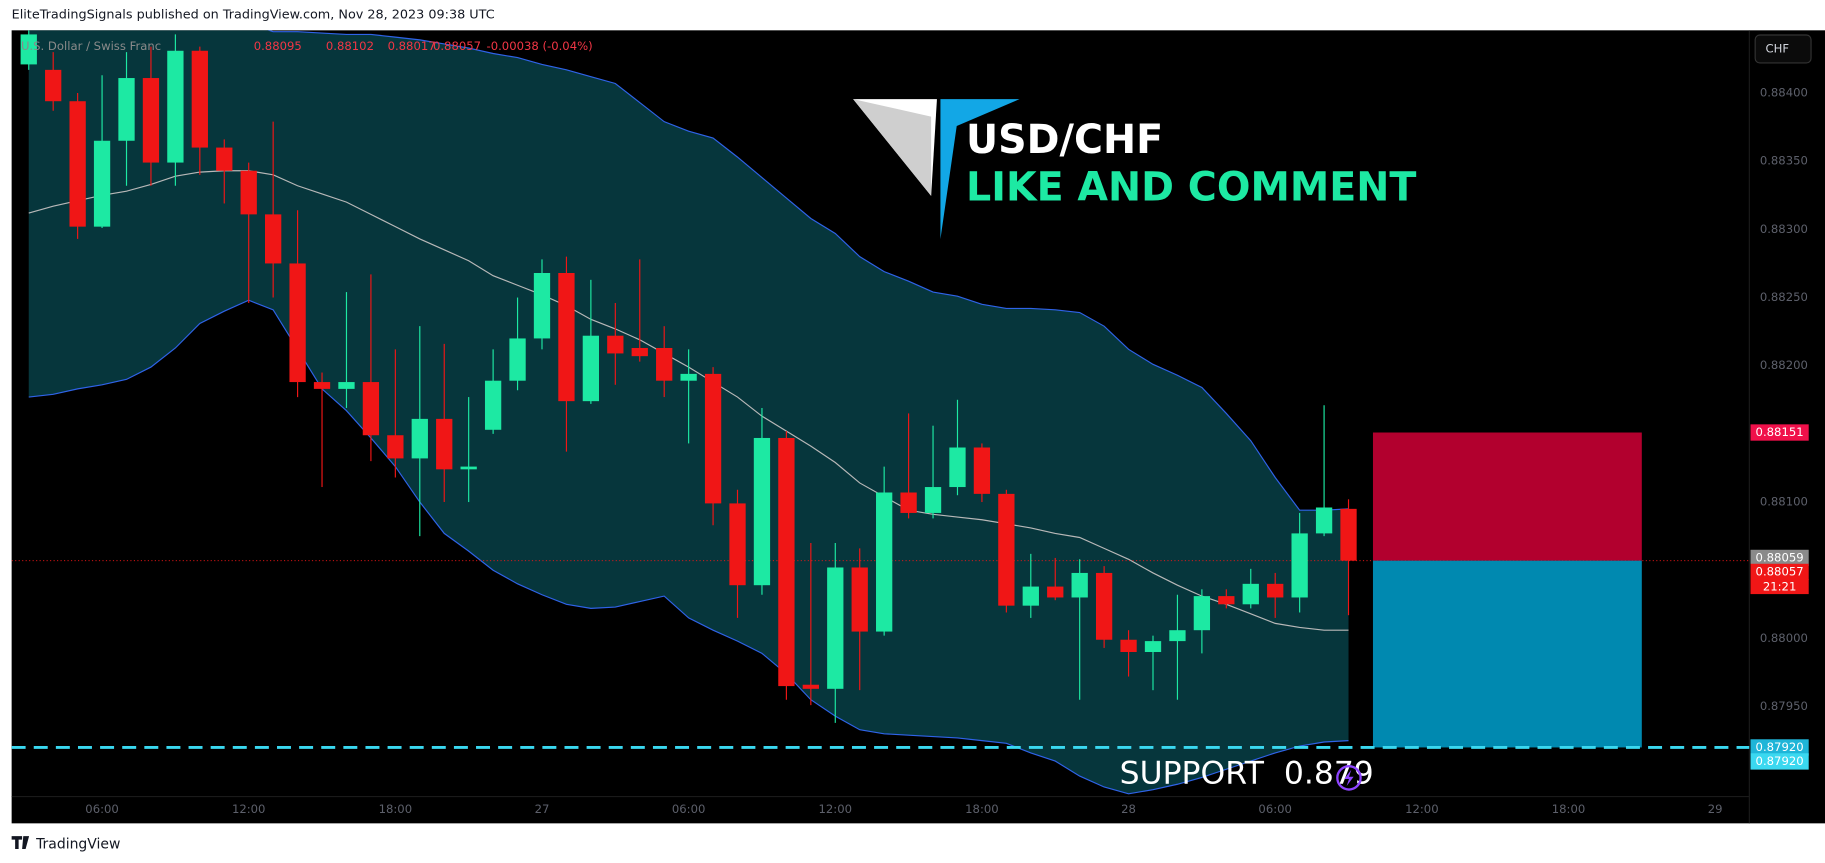  I want to click on y-tick-label: 0.88350, so click(1784, 161).